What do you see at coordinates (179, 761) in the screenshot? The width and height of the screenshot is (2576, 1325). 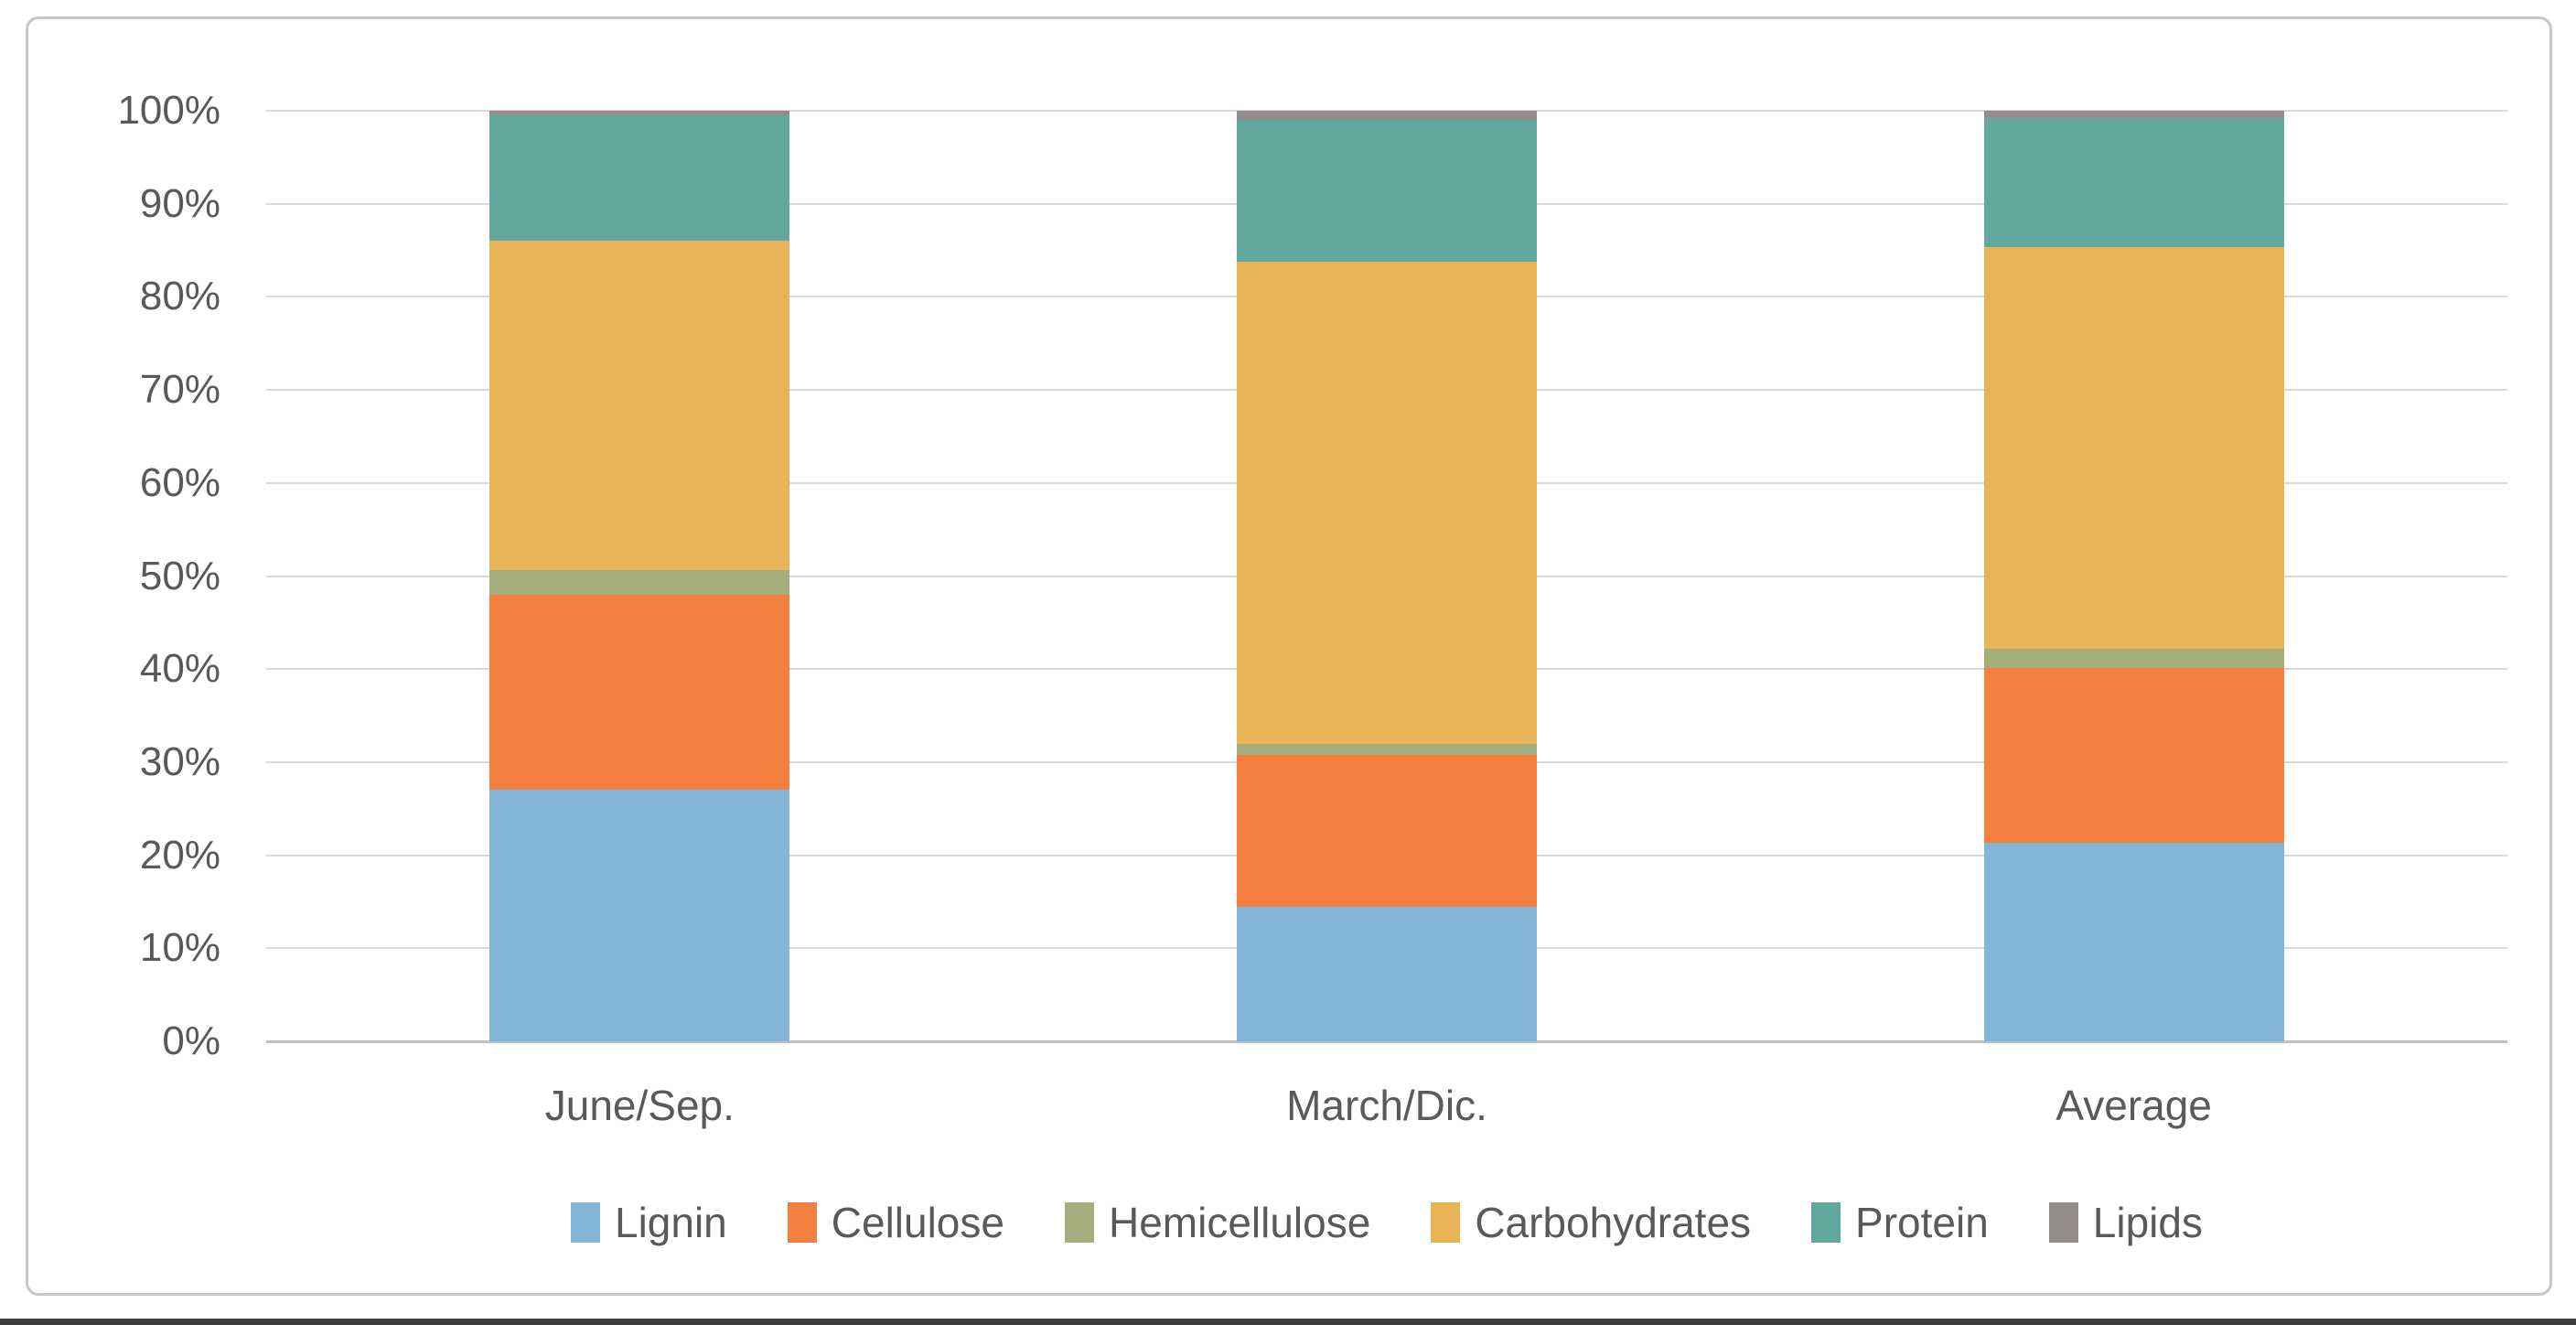 I see `y-tick-label: 30%` at bounding box center [179, 761].